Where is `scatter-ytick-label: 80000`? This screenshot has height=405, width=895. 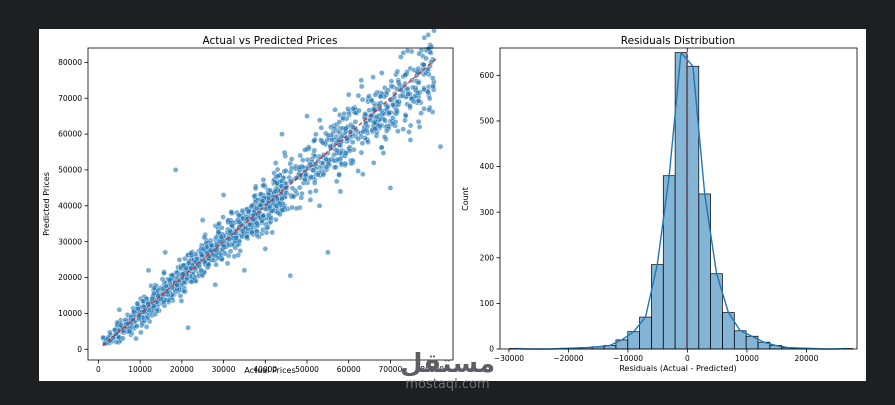
scatter-ytick-label: 80000 is located at coordinates (70, 62).